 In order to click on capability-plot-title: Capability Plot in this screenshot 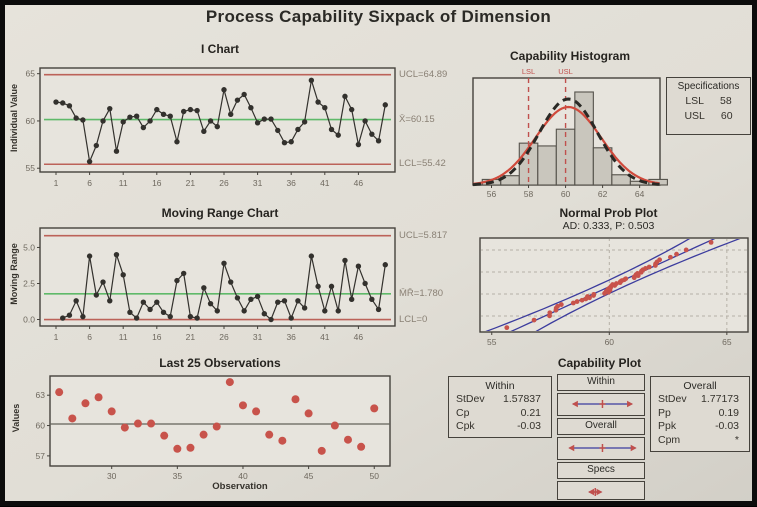, I will do `click(599, 363)`.